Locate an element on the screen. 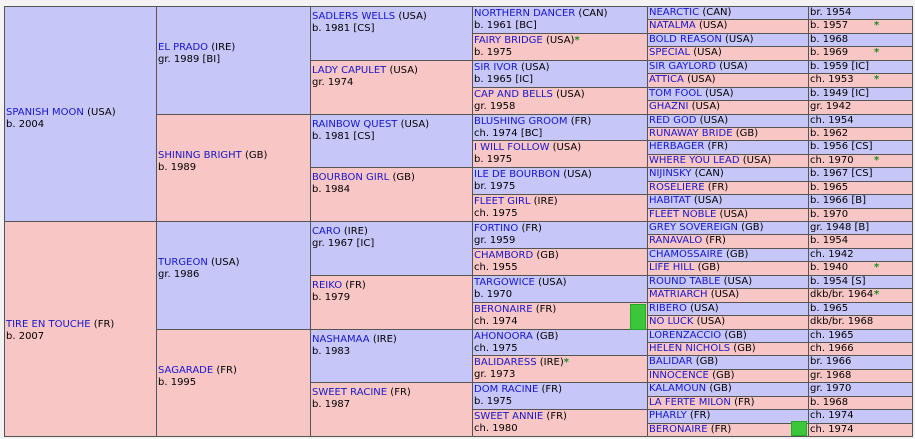  horse-country: (IRE) is located at coordinates (384, 339).